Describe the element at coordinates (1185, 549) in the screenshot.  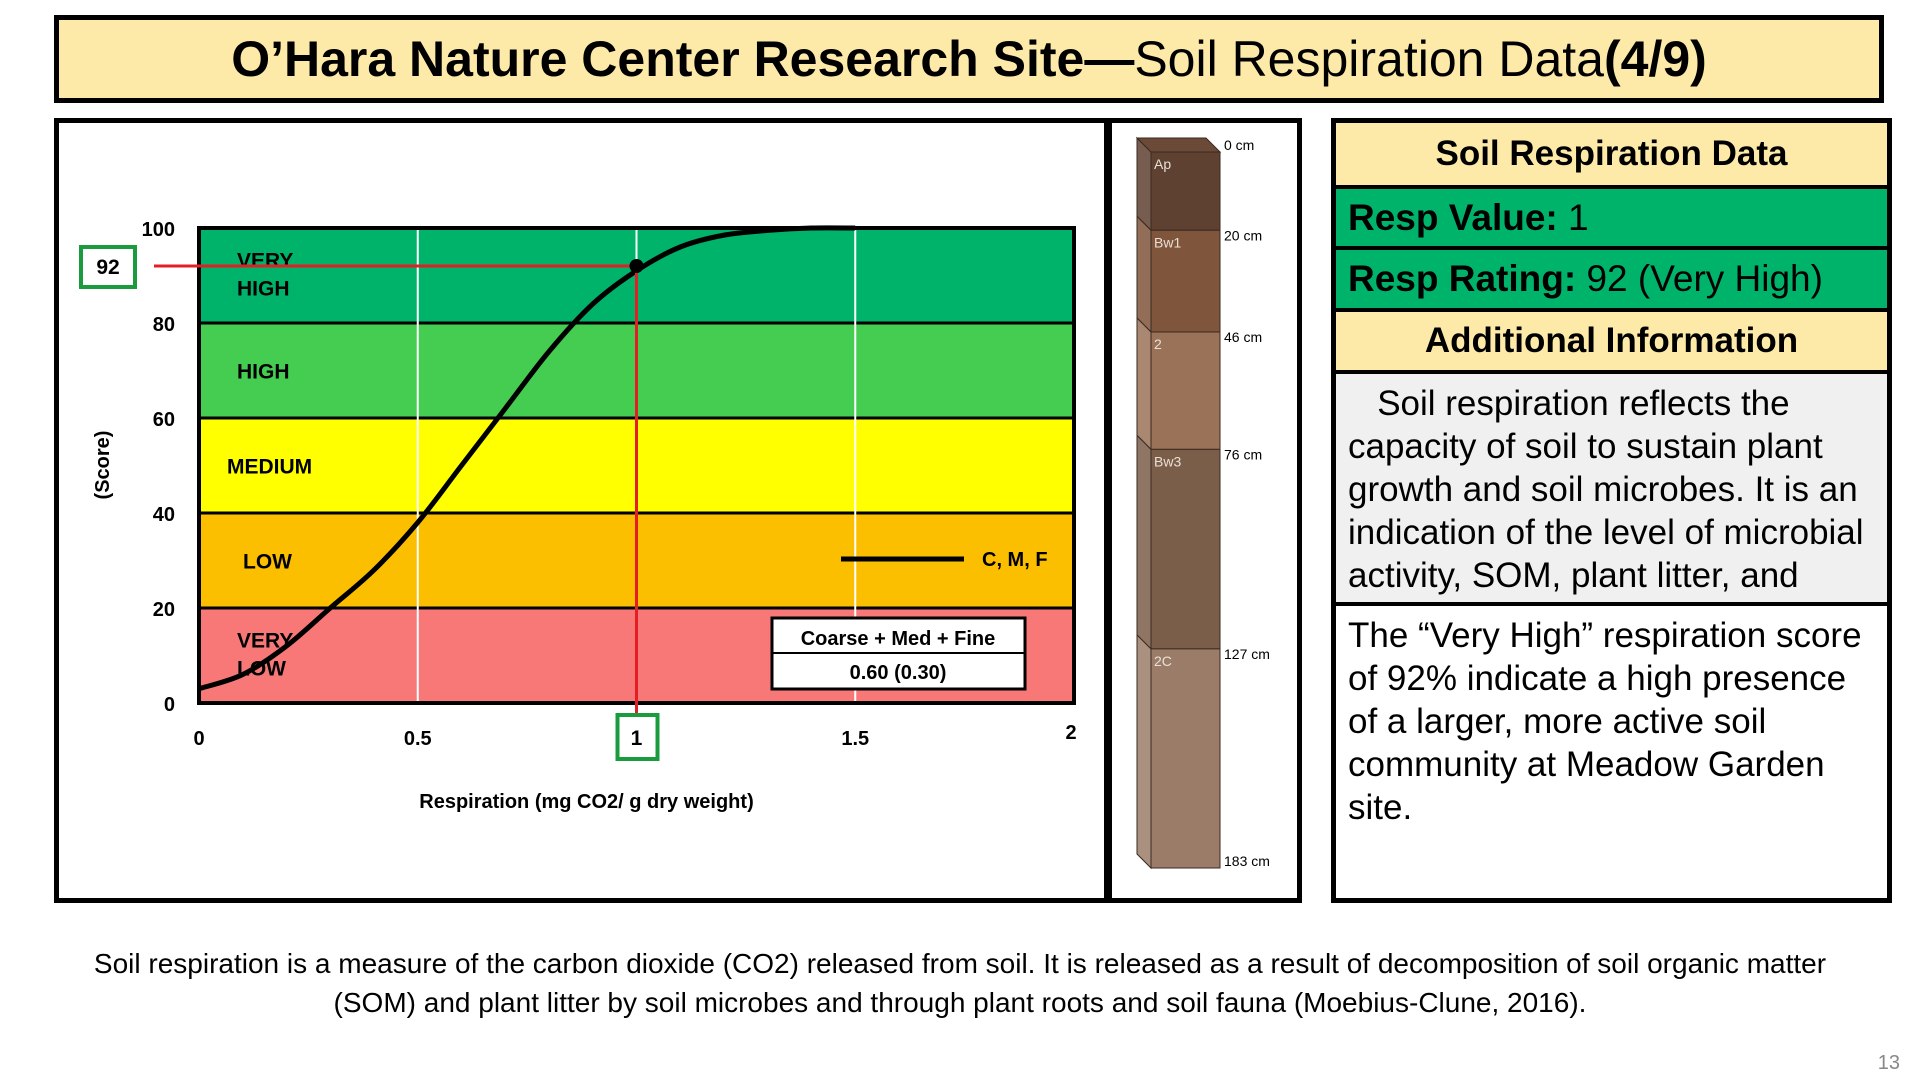
I see `horizon-bw3` at that location.